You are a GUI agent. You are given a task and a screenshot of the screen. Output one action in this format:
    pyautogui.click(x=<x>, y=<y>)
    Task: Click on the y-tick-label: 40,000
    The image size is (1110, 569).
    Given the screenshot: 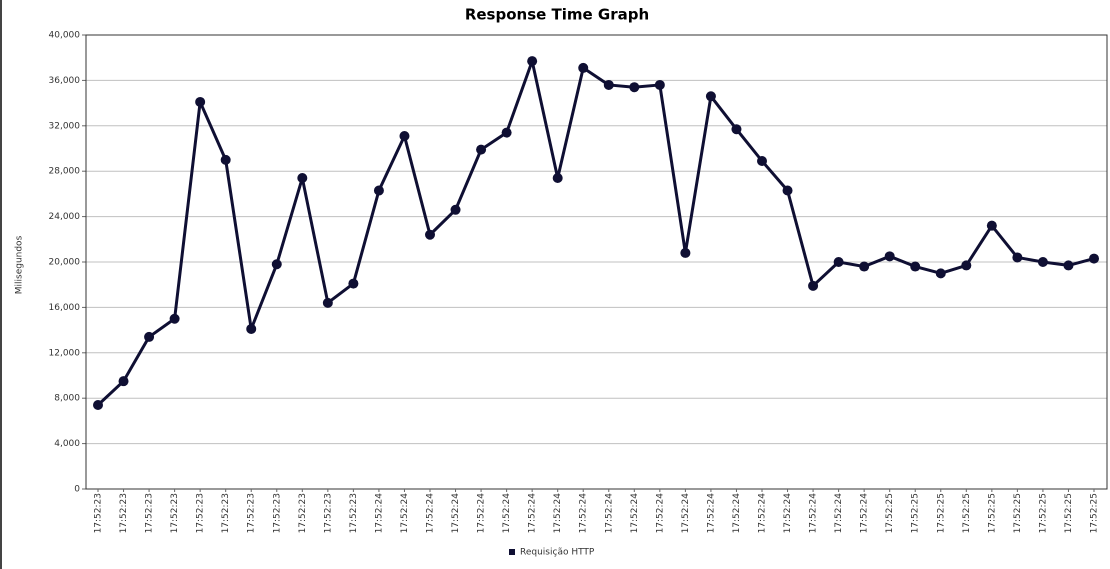 What is the action you would take?
    pyautogui.click(x=65, y=36)
    